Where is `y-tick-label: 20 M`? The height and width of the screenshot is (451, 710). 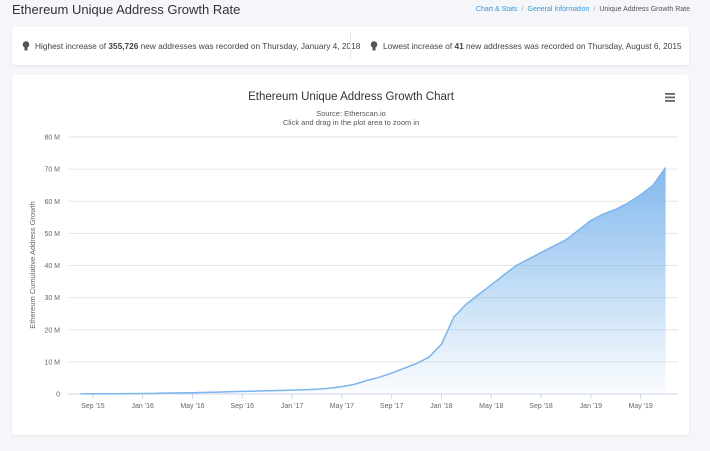
y-tick-label: 20 M is located at coordinates (52, 330).